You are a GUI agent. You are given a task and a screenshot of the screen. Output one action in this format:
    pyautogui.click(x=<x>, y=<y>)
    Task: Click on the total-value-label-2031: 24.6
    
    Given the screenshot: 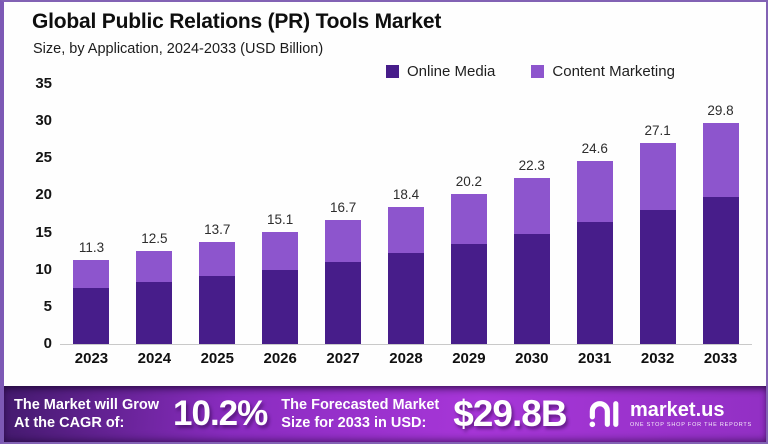 What is the action you would take?
    pyautogui.click(x=594, y=149)
    